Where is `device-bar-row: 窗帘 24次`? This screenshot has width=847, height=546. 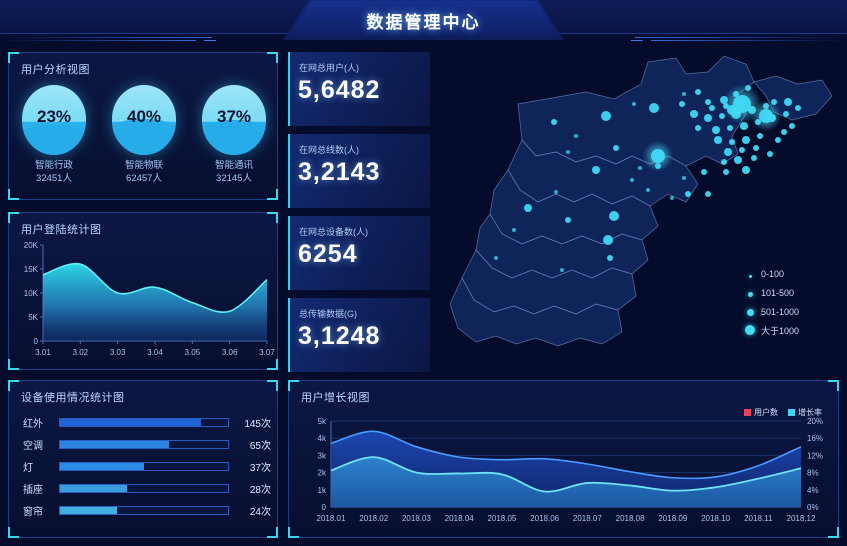
device-bar-row: 窗帘 24次 is located at coordinates (144, 510).